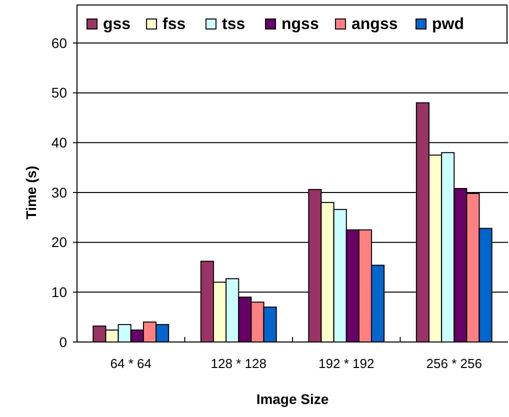 The image size is (509, 417). Describe the element at coordinates (300, 24) in the screenshot. I see `legend-label: ngss` at that location.